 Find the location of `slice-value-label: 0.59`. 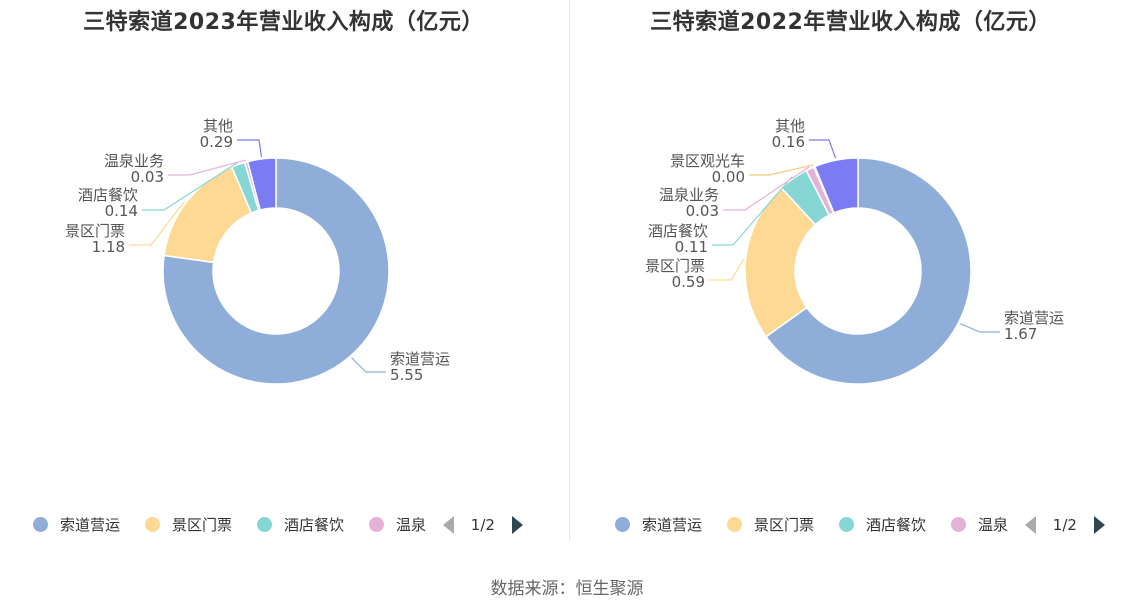

slice-value-label: 0.59 is located at coordinates (688, 282).